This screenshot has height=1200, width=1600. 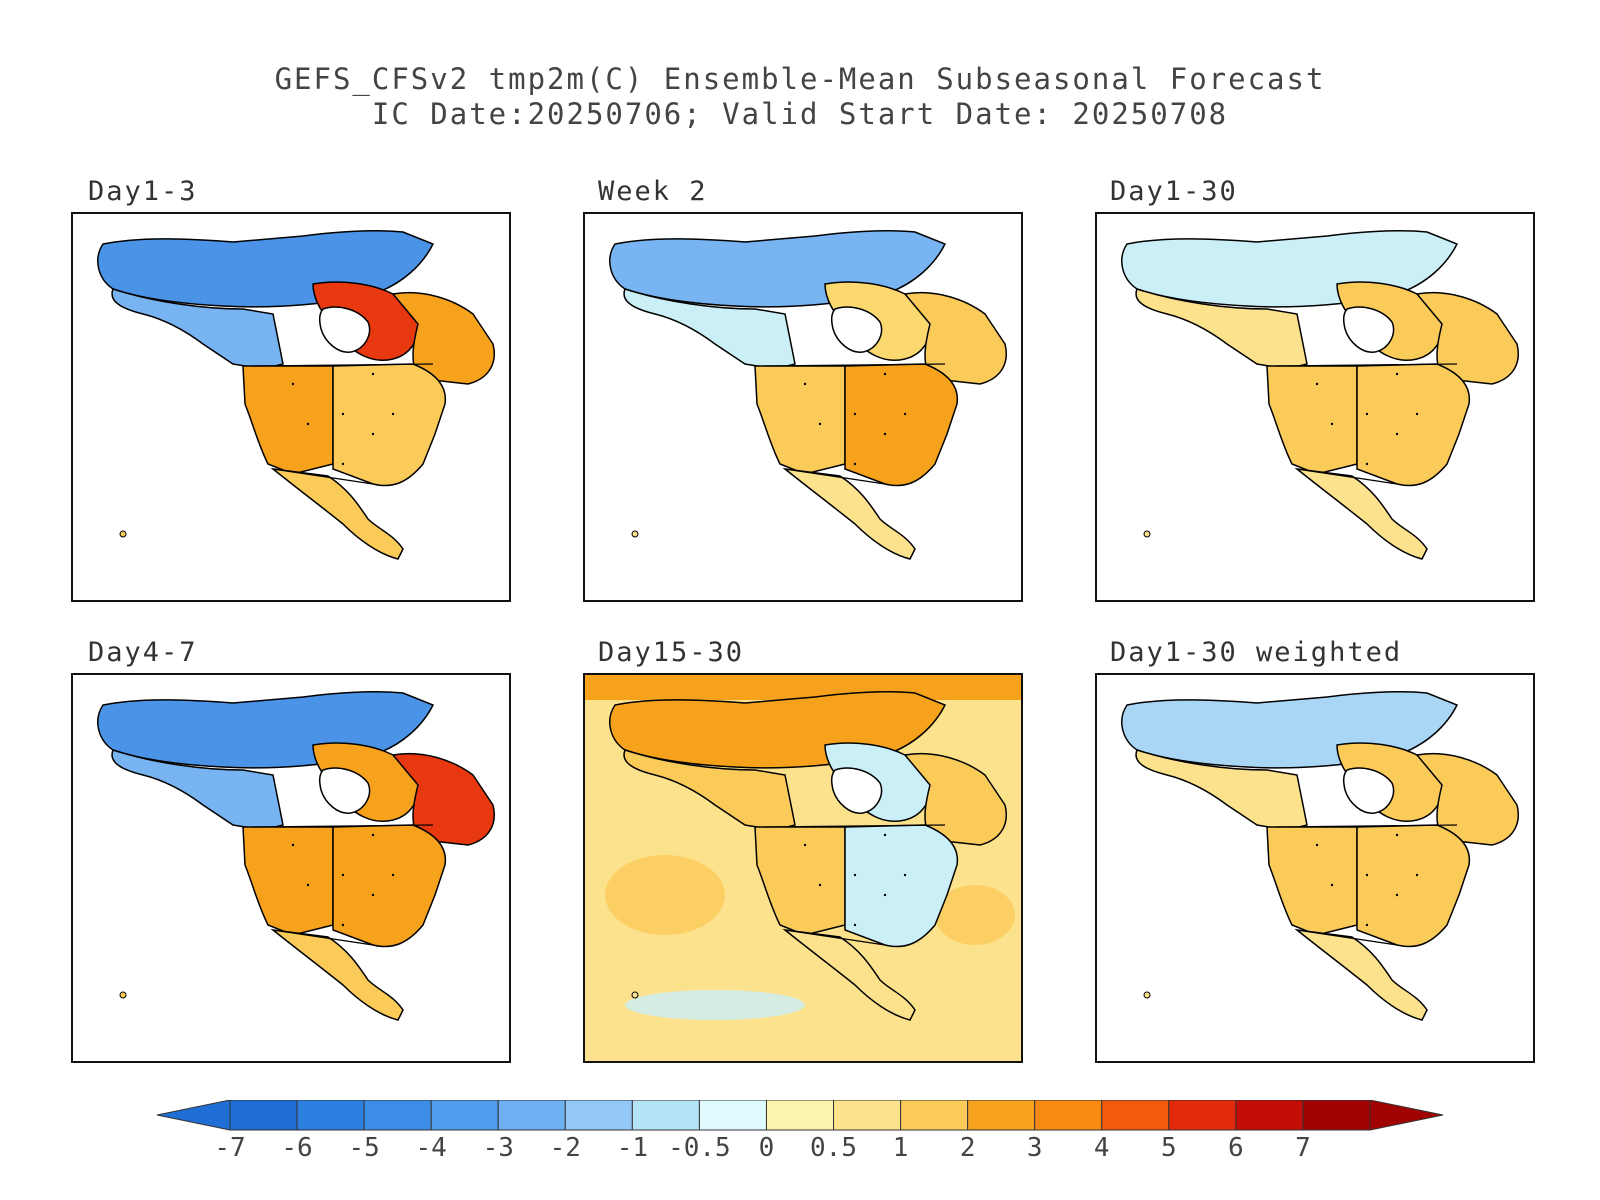 I want to click on colorbar-label: 0, so click(x=766, y=1148).